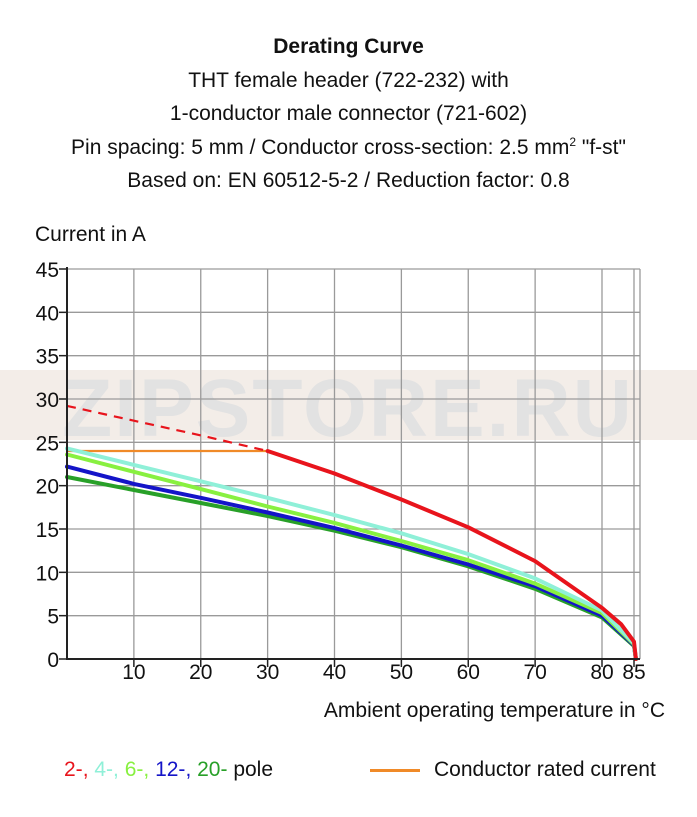 This screenshot has width=697, height=817. Describe the element at coordinates (451, 555) in the screenshot. I see `series-2-pole-line` at that location.